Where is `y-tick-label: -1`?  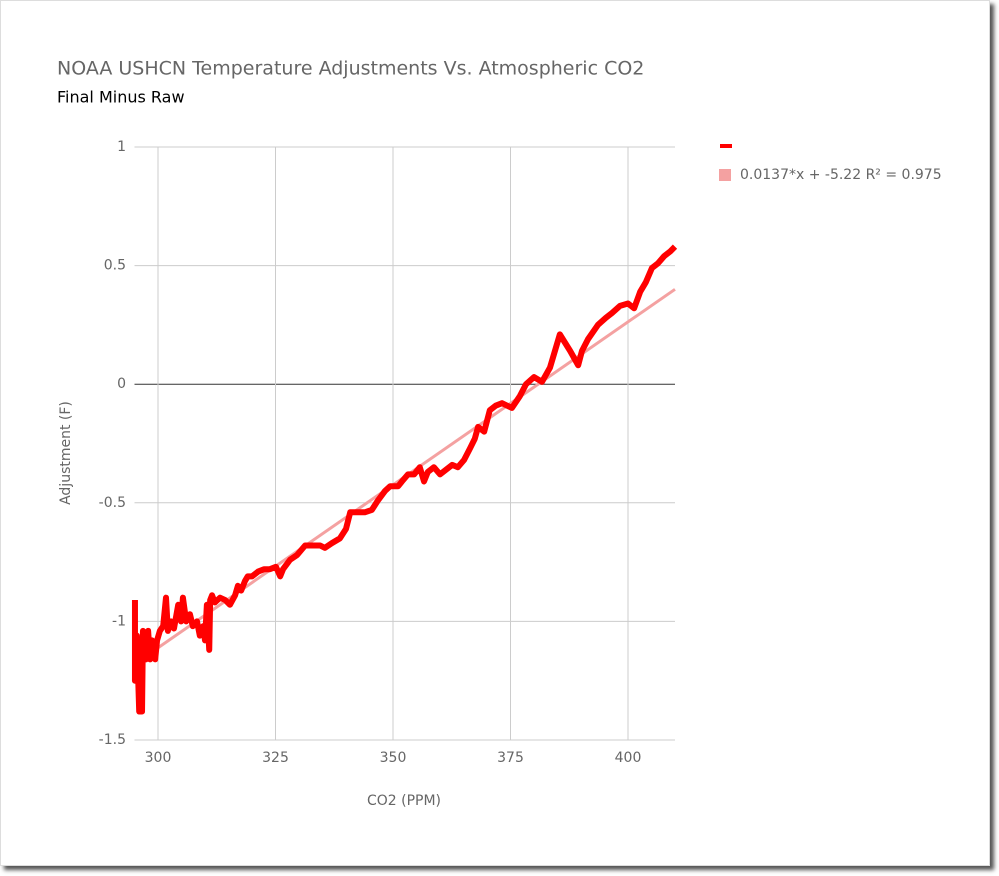
y-tick-label: -1 is located at coordinates (119, 621).